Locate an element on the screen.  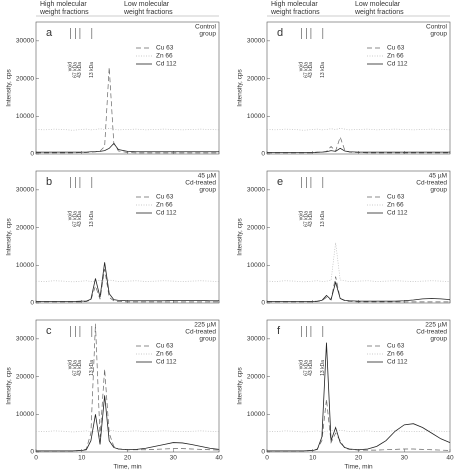
panel-letter: e is located at coordinates (280, 182).